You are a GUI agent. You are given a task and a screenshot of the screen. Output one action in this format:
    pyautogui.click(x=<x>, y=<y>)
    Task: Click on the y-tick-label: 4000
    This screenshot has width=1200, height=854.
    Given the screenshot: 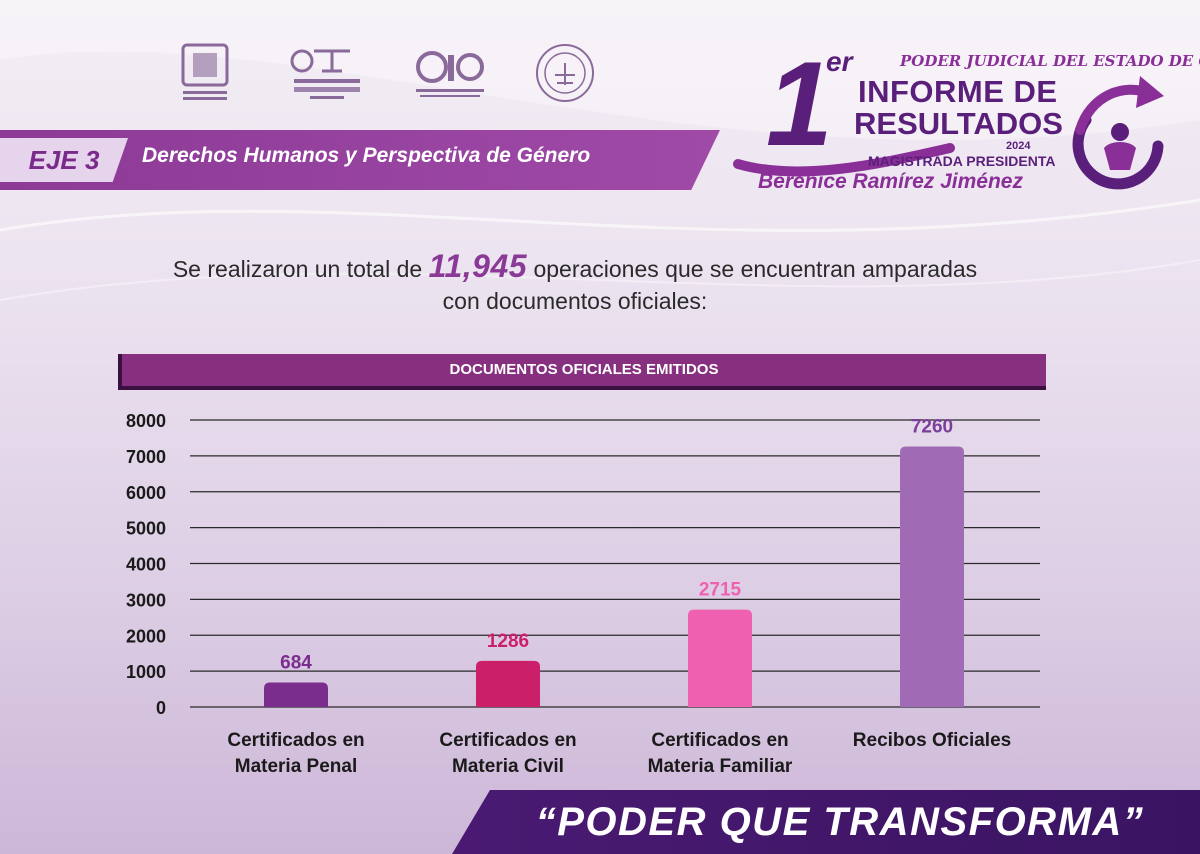 What is the action you would take?
    pyautogui.click(x=146, y=565)
    